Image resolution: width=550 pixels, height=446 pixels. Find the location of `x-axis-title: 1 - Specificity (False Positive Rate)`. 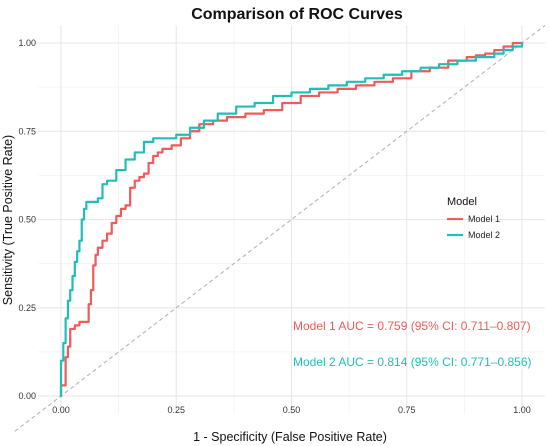

x-axis-title: 1 - Specificity (False Positive Rate) is located at coordinates (290, 437).